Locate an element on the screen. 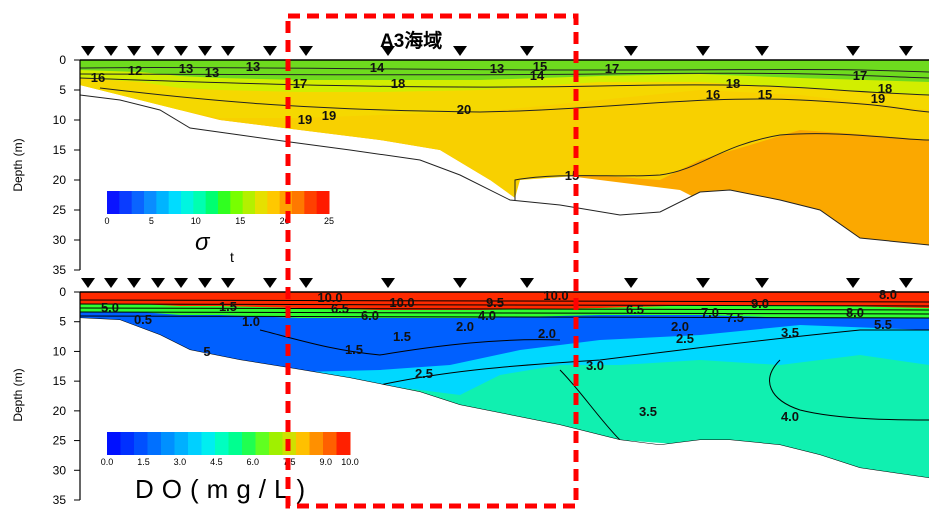 Image resolution: width=929 pixels, height=509 pixels. sigma-t-contour-label: 16 is located at coordinates (713, 94).